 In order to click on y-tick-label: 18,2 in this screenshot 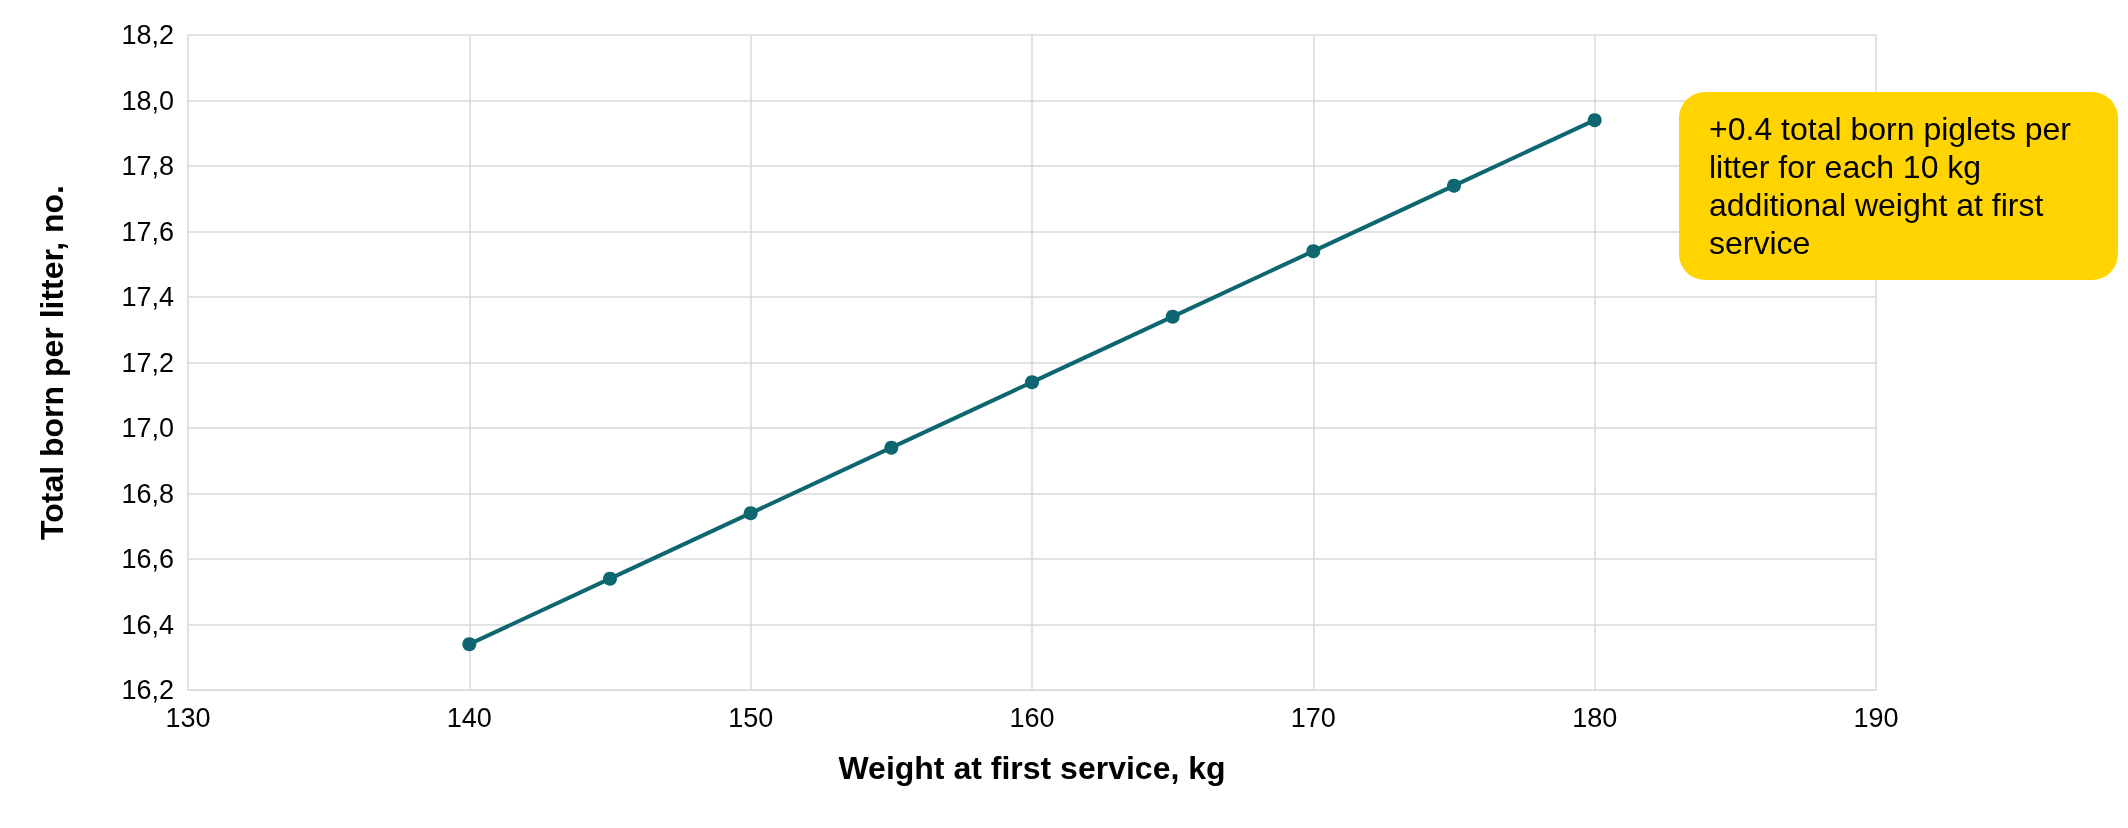, I will do `click(147, 35)`.